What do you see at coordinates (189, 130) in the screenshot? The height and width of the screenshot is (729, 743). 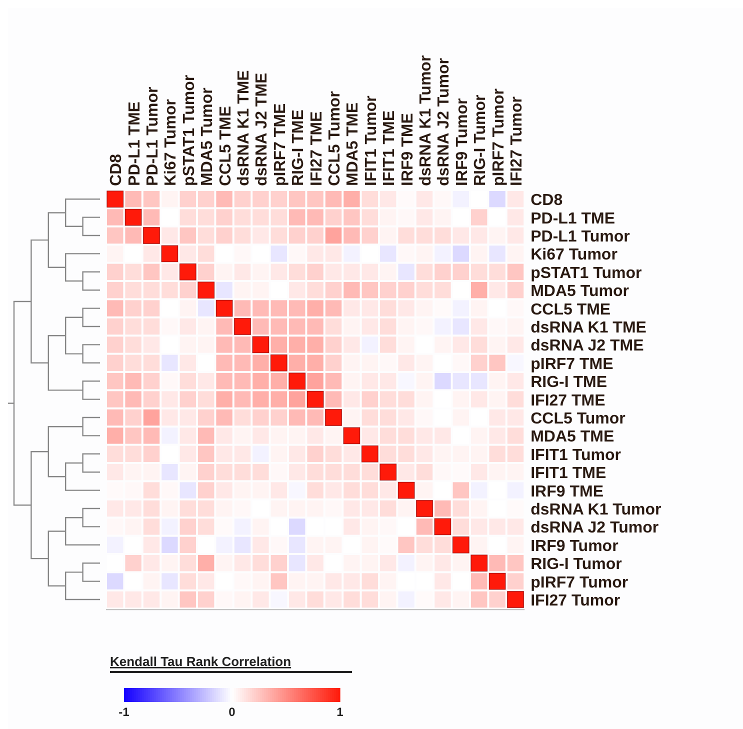 I see `x-tick-label: pSTAT1 Tumor` at bounding box center [189, 130].